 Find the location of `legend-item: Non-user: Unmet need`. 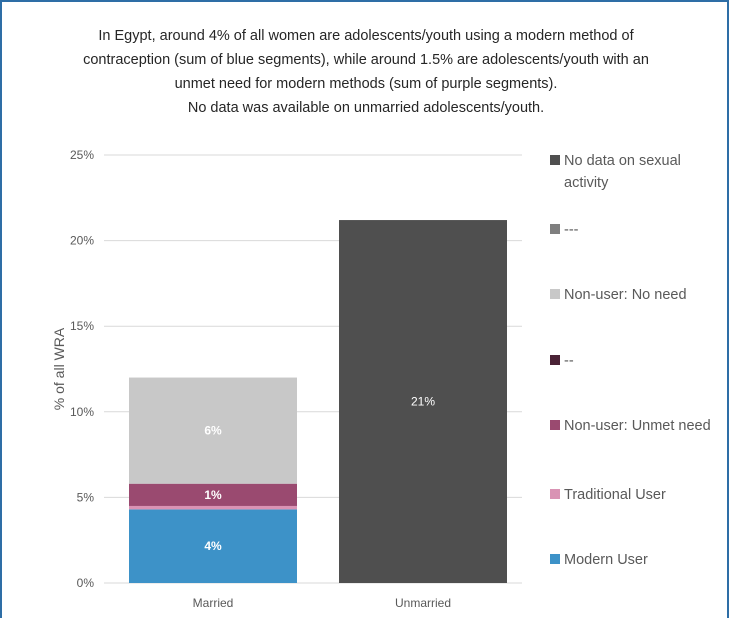

legend-item: Non-user: Unmet need is located at coordinates (630, 426).